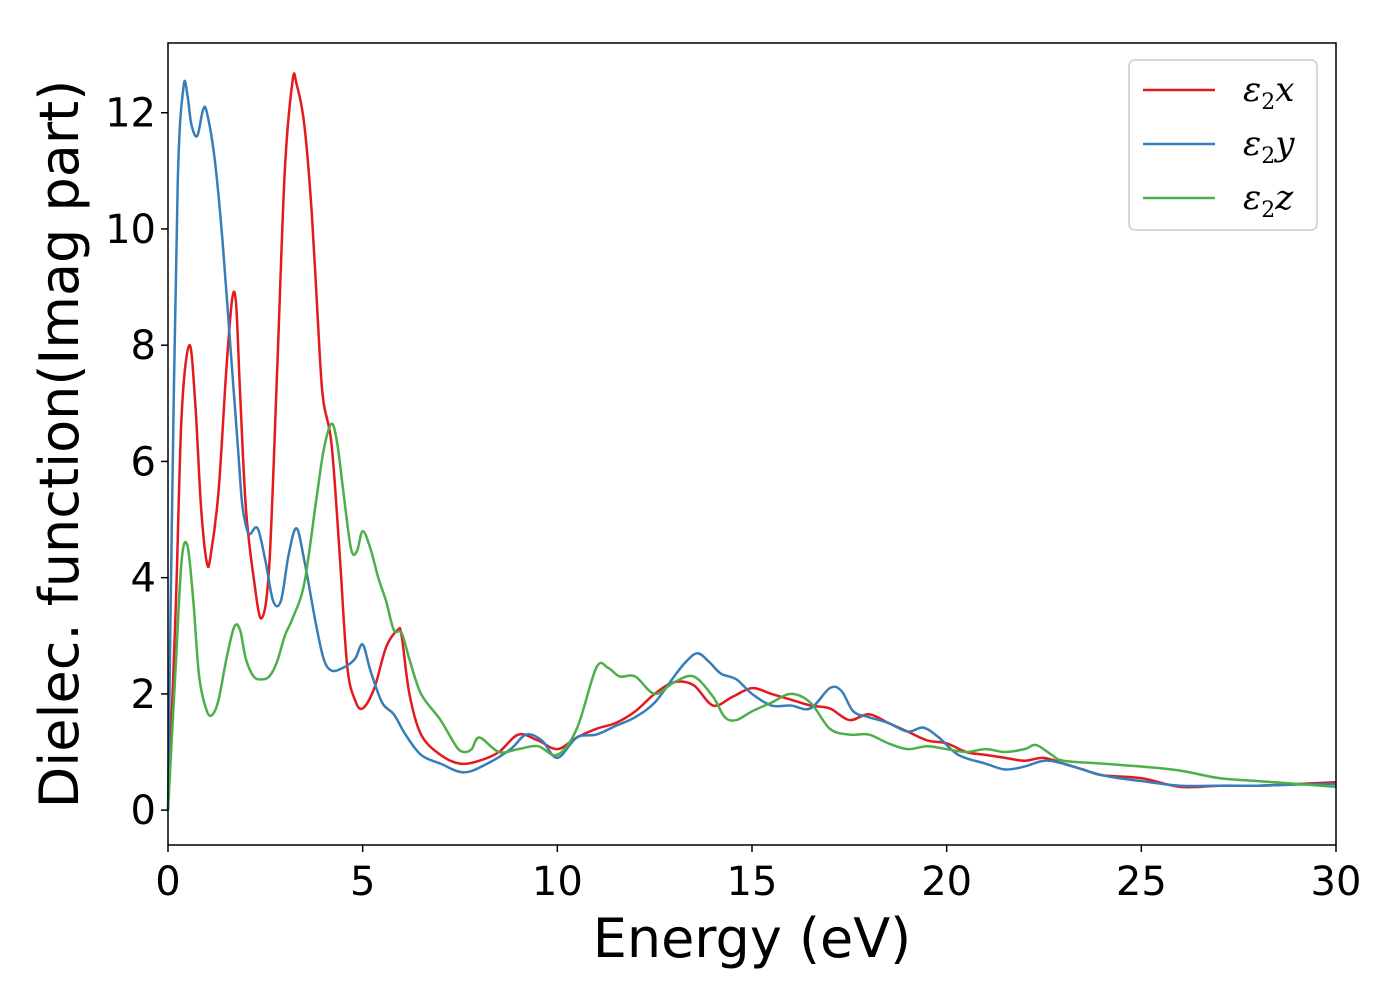 This screenshot has width=1400, height=1000. What do you see at coordinates (143, 811) in the screenshot?
I see `y-tick-label: 0` at bounding box center [143, 811].